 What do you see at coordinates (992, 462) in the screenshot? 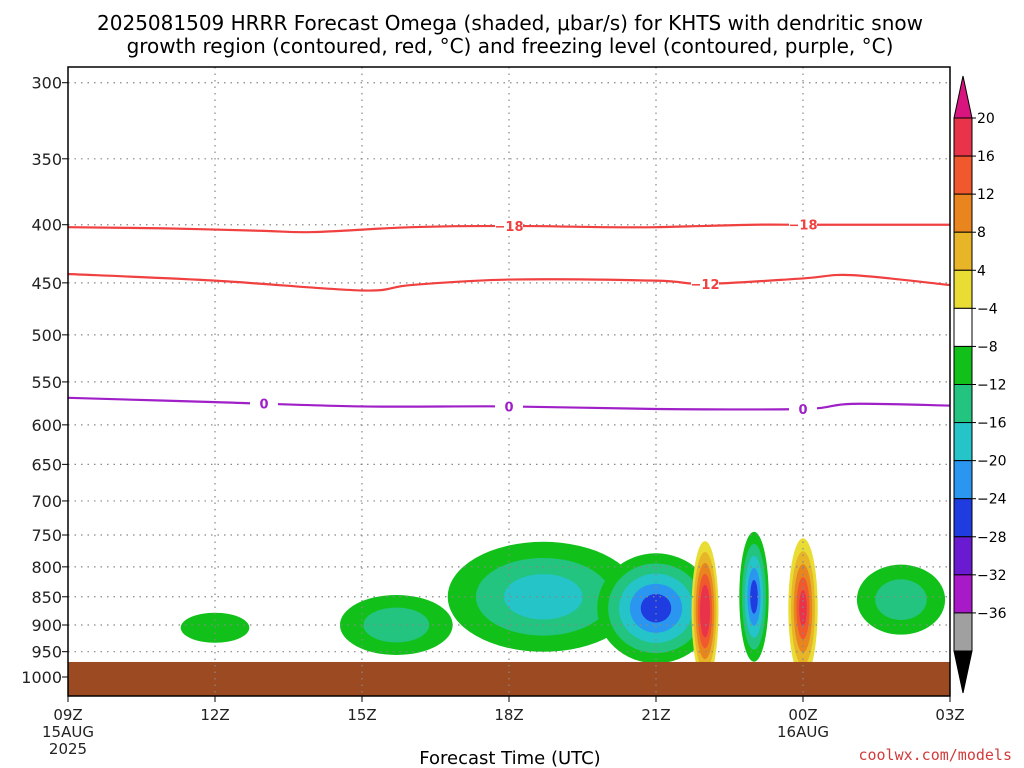
I see `colorbar-label: −20` at bounding box center [992, 462].